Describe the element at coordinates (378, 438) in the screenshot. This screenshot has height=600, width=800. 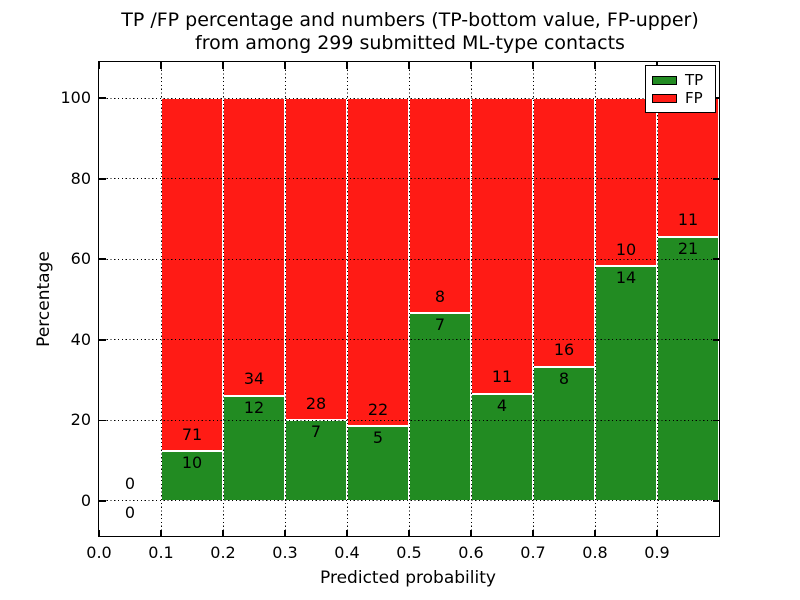
I see `tp-count-label: 5` at that location.